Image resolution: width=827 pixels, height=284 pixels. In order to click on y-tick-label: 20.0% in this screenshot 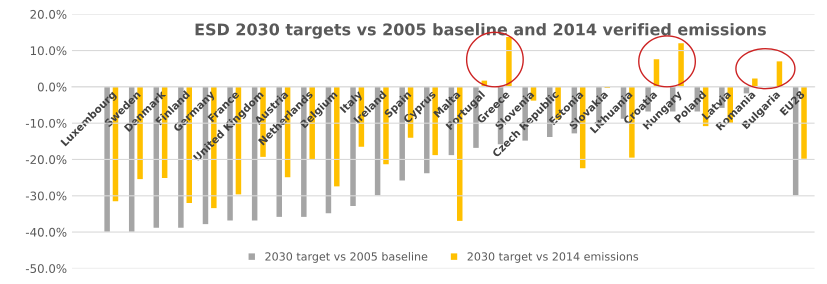, I will do `click(48, 14)`.